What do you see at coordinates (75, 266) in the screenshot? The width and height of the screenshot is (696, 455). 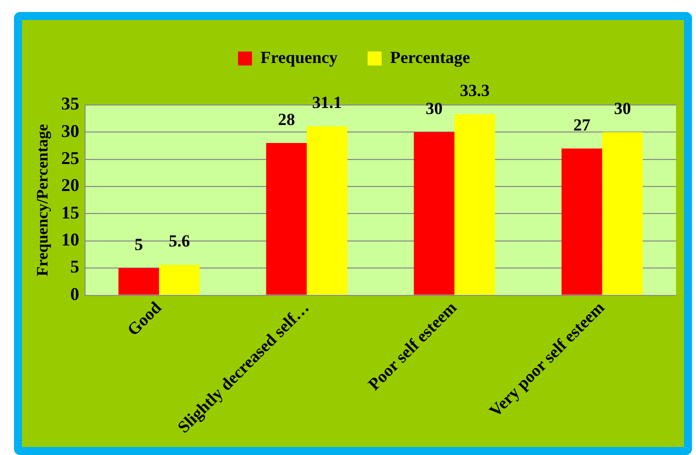 I see `y-tick-label: 5` at bounding box center [75, 266].